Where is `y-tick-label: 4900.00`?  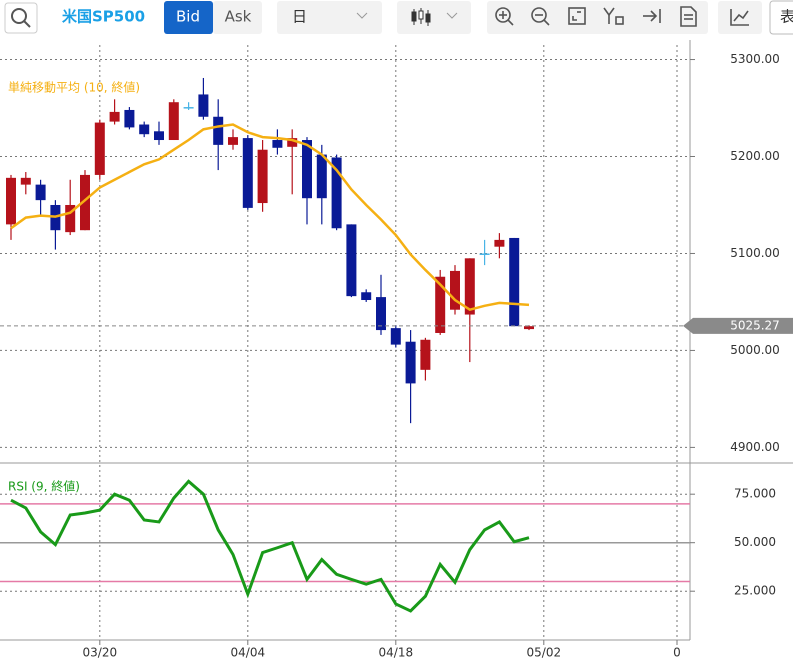
y-tick-label: 4900.00 is located at coordinates (755, 447).